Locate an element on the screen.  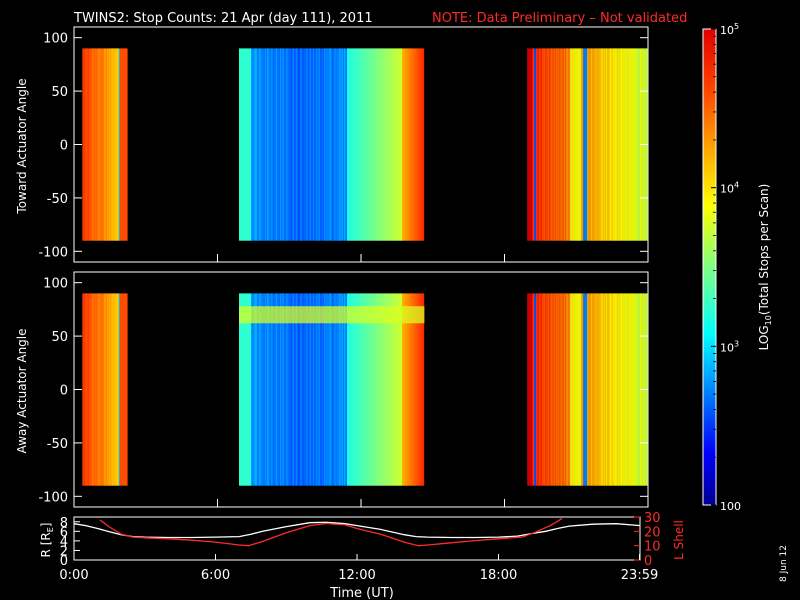
away-ylabel: Away Actuator Angle is located at coordinates (22, 390).